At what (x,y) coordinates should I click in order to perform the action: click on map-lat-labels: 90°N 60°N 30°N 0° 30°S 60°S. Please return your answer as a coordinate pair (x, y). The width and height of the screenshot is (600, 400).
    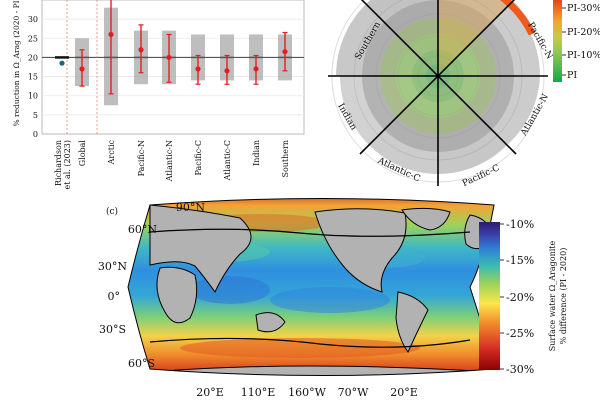
    Looking at the image, I should click on (151, 285).